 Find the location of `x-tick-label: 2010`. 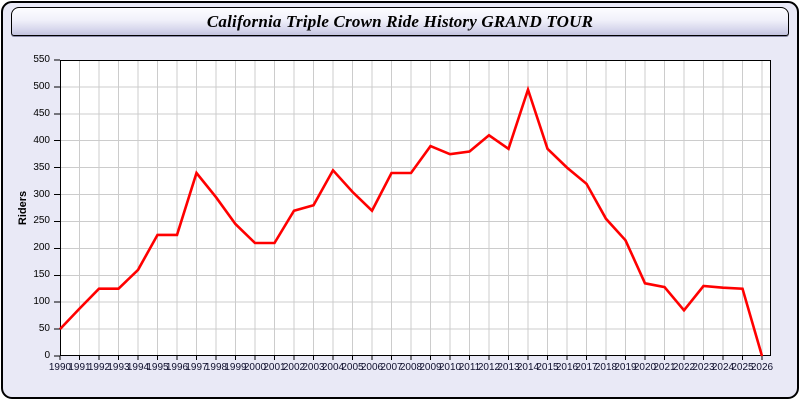

x-tick-label: 2010 is located at coordinates (450, 367).